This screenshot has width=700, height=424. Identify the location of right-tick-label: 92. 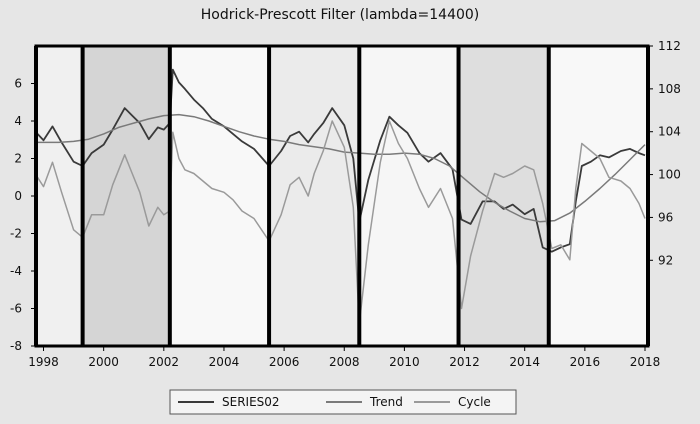
(665, 260).